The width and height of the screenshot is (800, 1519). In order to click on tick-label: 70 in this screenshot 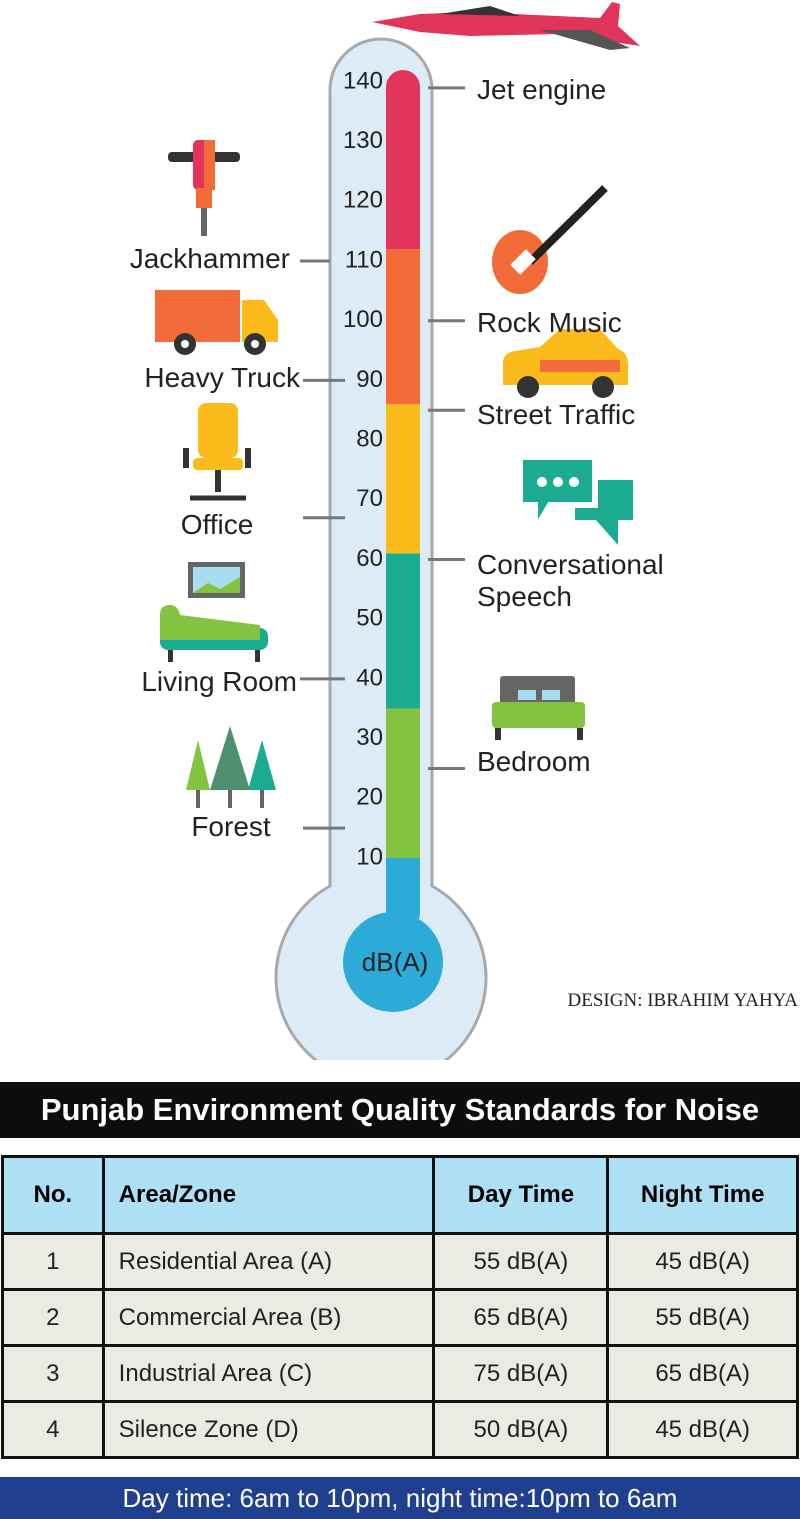, I will do `click(369, 498)`.